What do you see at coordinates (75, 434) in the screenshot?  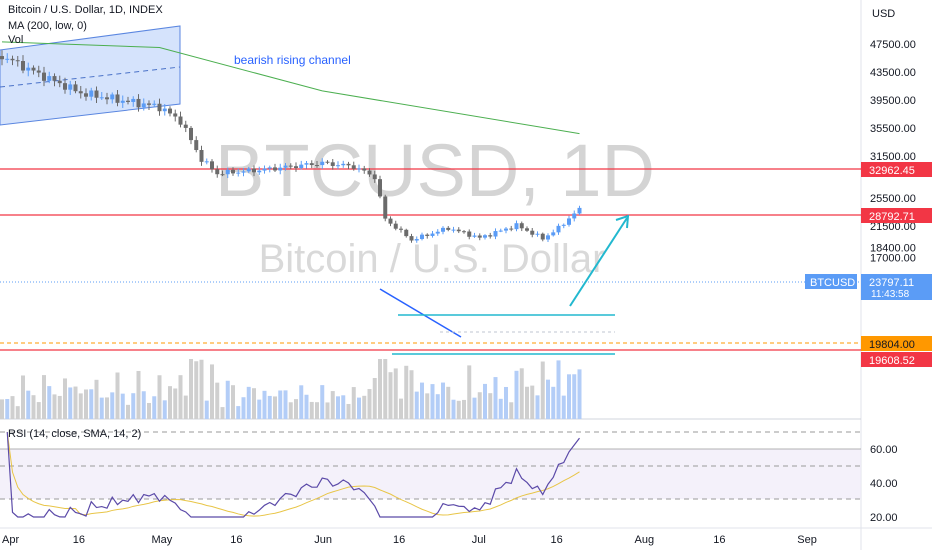 I see `rsi-legend: RSI (14, close, SMA, 14, 2)` at bounding box center [75, 434].